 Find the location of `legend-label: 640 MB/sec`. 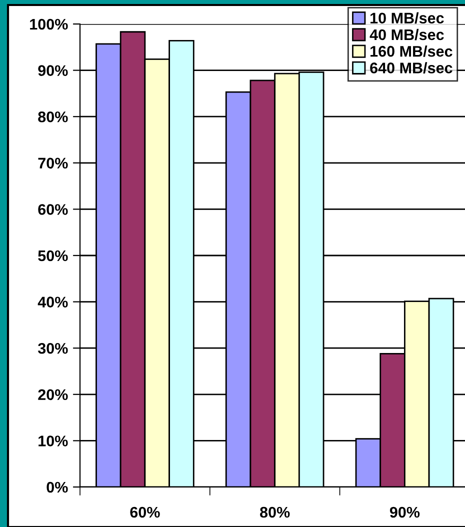

legend-label: 640 MB/sec is located at coordinates (411, 68).